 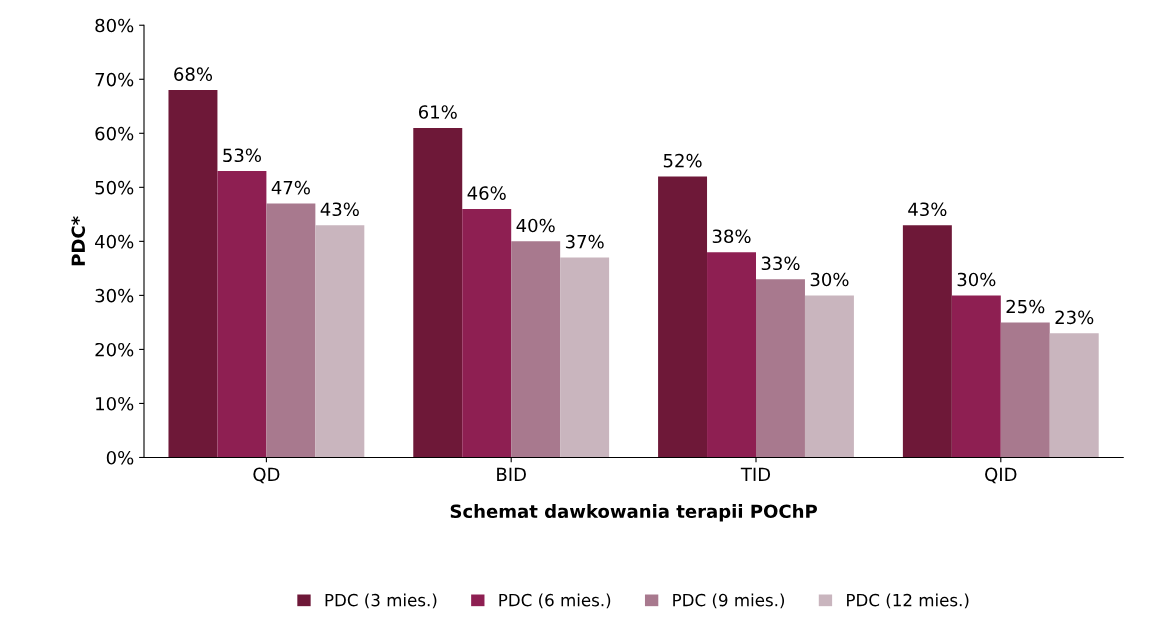 What do you see at coordinates (114, 349) in the screenshot?
I see `y-tick-label: 20%` at bounding box center [114, 349].